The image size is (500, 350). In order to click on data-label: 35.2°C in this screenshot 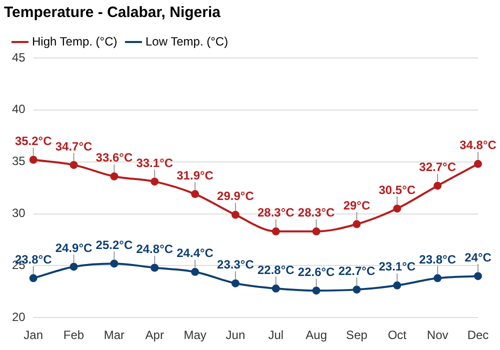, I will do `click(33, 141)`.